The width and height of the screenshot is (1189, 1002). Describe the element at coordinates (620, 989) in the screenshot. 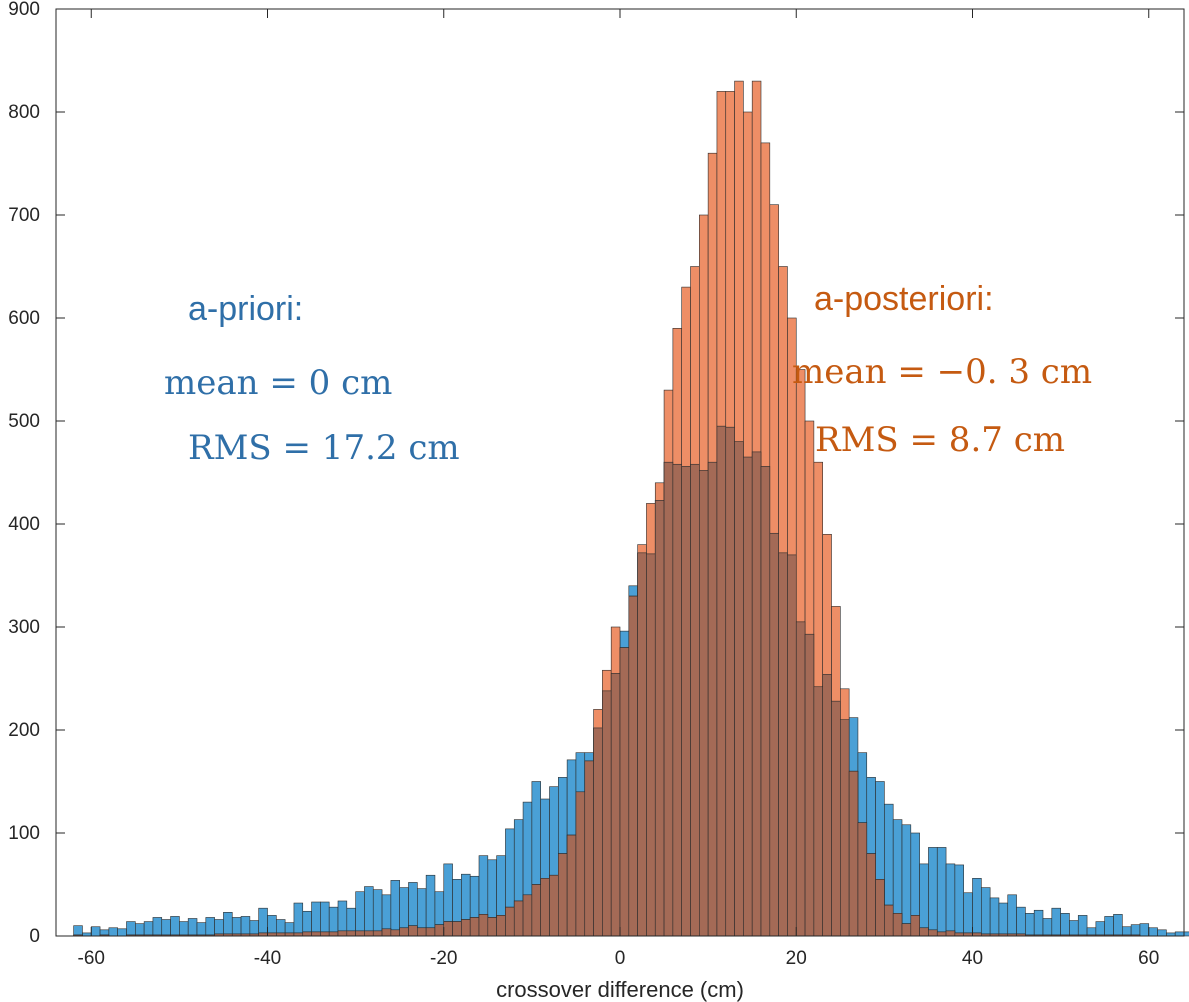

I see `x-axis-label: crossover difference (cm)` at that location.